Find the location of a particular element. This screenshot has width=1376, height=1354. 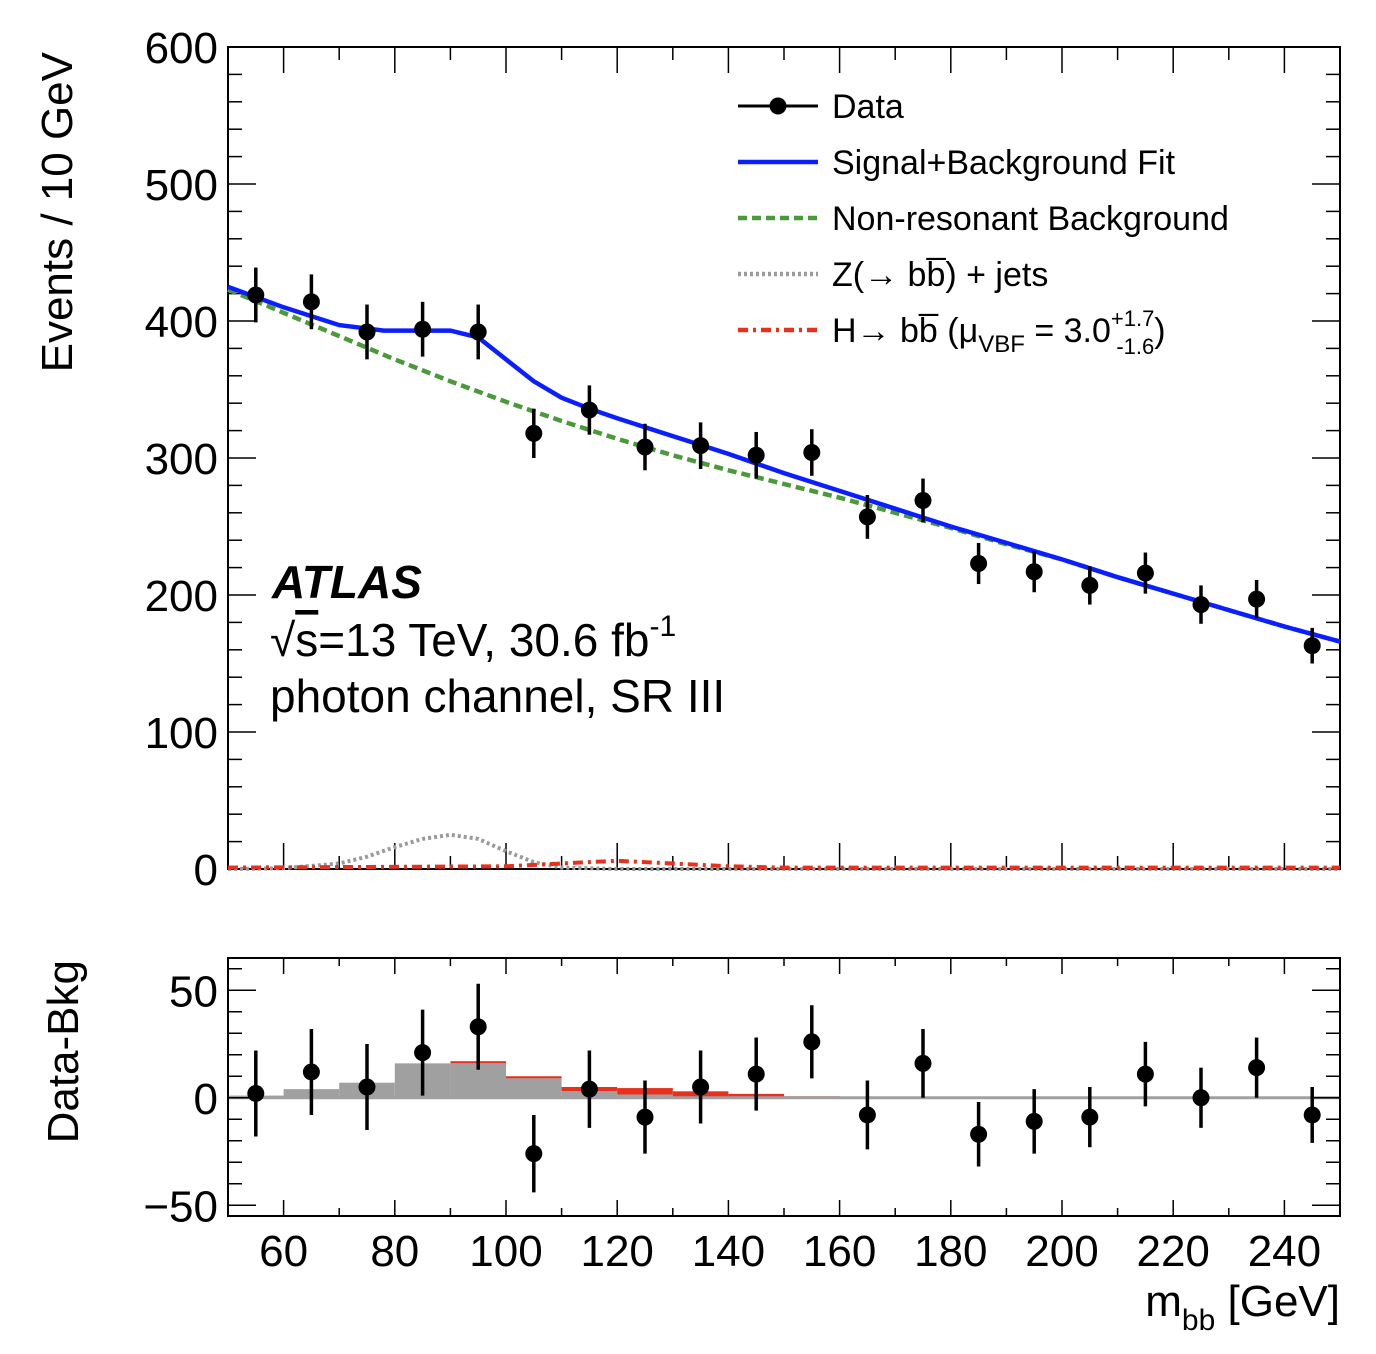

legend-label-sub: VBF is located at coordinates (1001, 344).